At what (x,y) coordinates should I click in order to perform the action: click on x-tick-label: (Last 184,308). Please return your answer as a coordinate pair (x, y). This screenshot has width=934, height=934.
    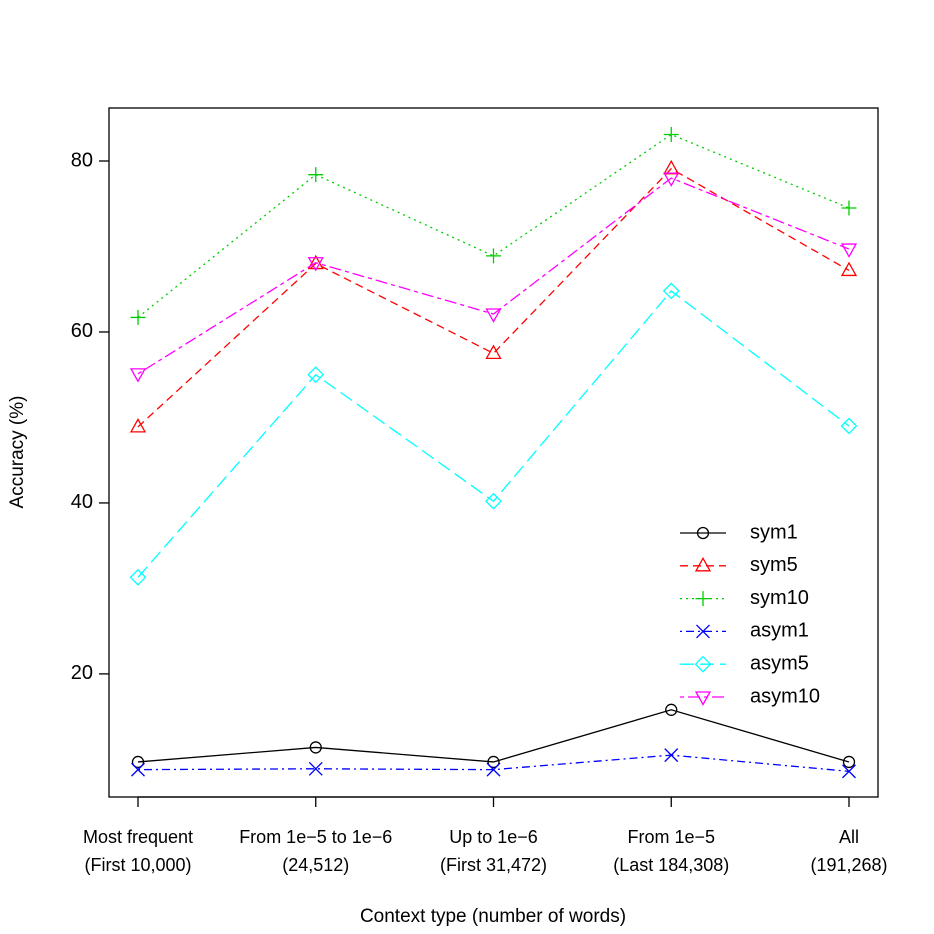
    Looking at the image, I should click on (671, 865).